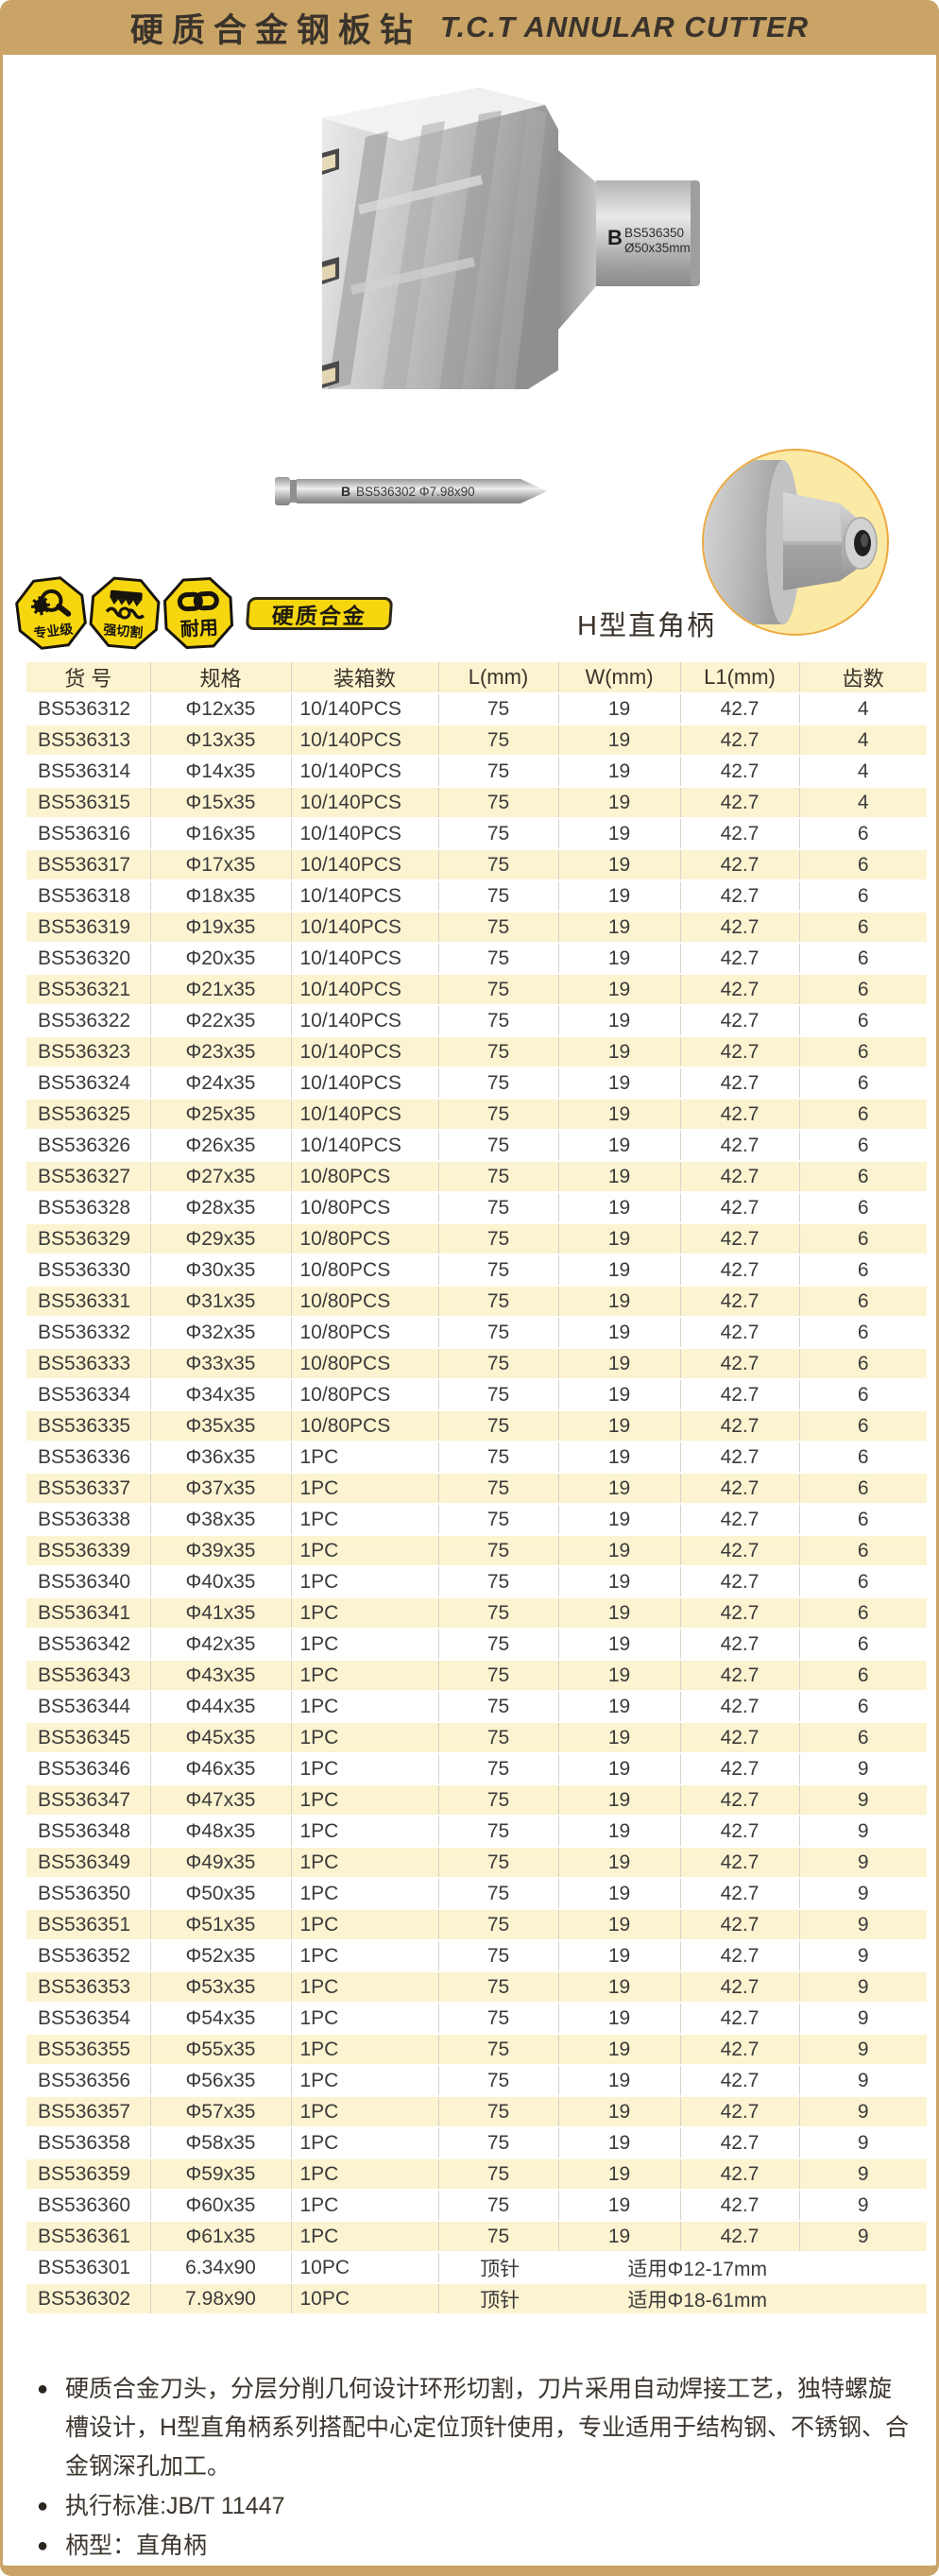 This screenshot has height=2576, width=939. I want to click on table-cell: BS536312, so click(88, 709).